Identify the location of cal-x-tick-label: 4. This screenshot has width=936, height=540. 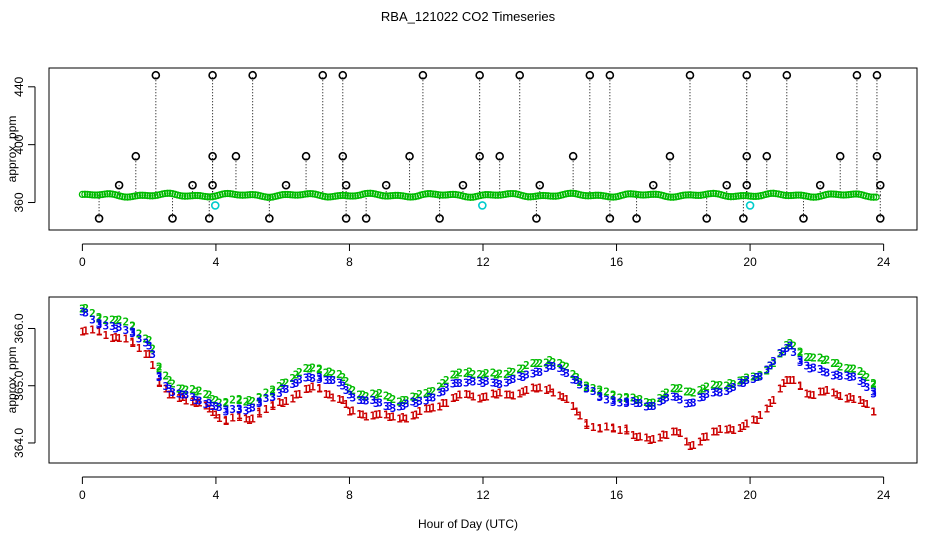
(216, 495).